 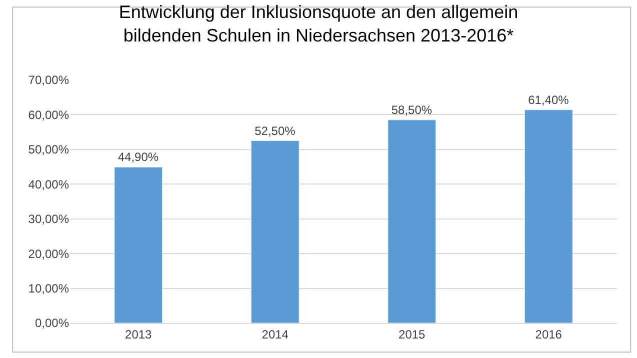 What do you see at coordinates (275, 334) in the screenshot?
I see `x-tick-label: 2014` at bounding box center [275, 334].